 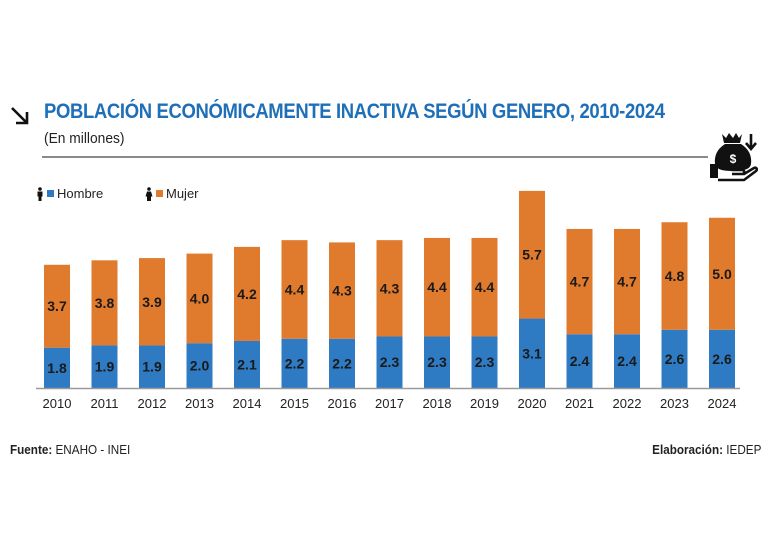 What do you see at coordinates (674, 403) in the screenshot?
I see `x-tick-label-2023: 2023` at bounding box center [674, 403].